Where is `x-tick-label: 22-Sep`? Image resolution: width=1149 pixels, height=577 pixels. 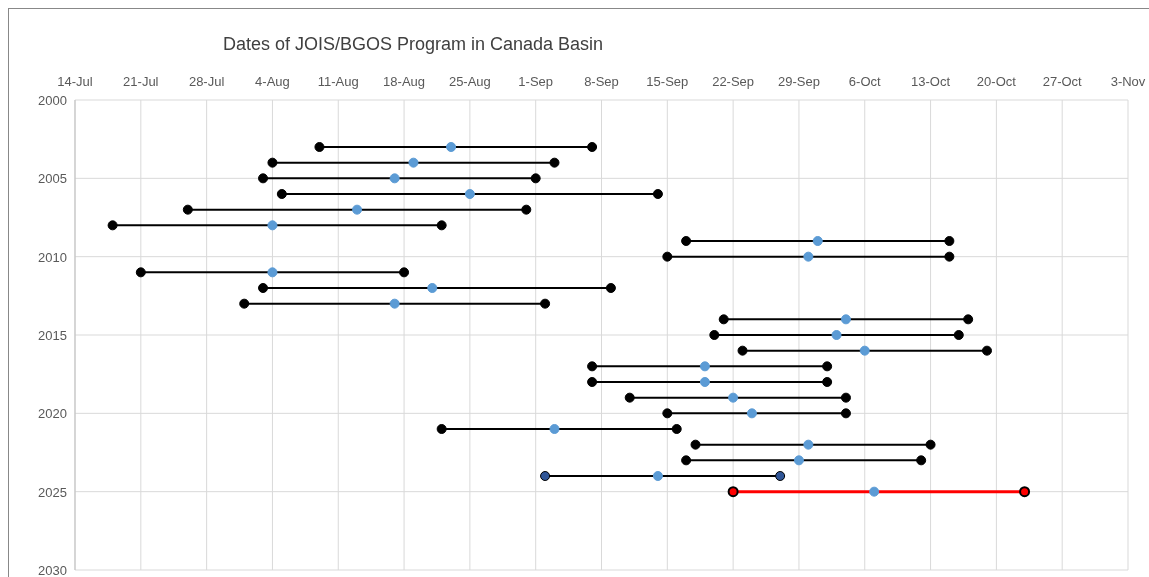 x-tick-label: 22-Sep is located at coordinates (733, 81).